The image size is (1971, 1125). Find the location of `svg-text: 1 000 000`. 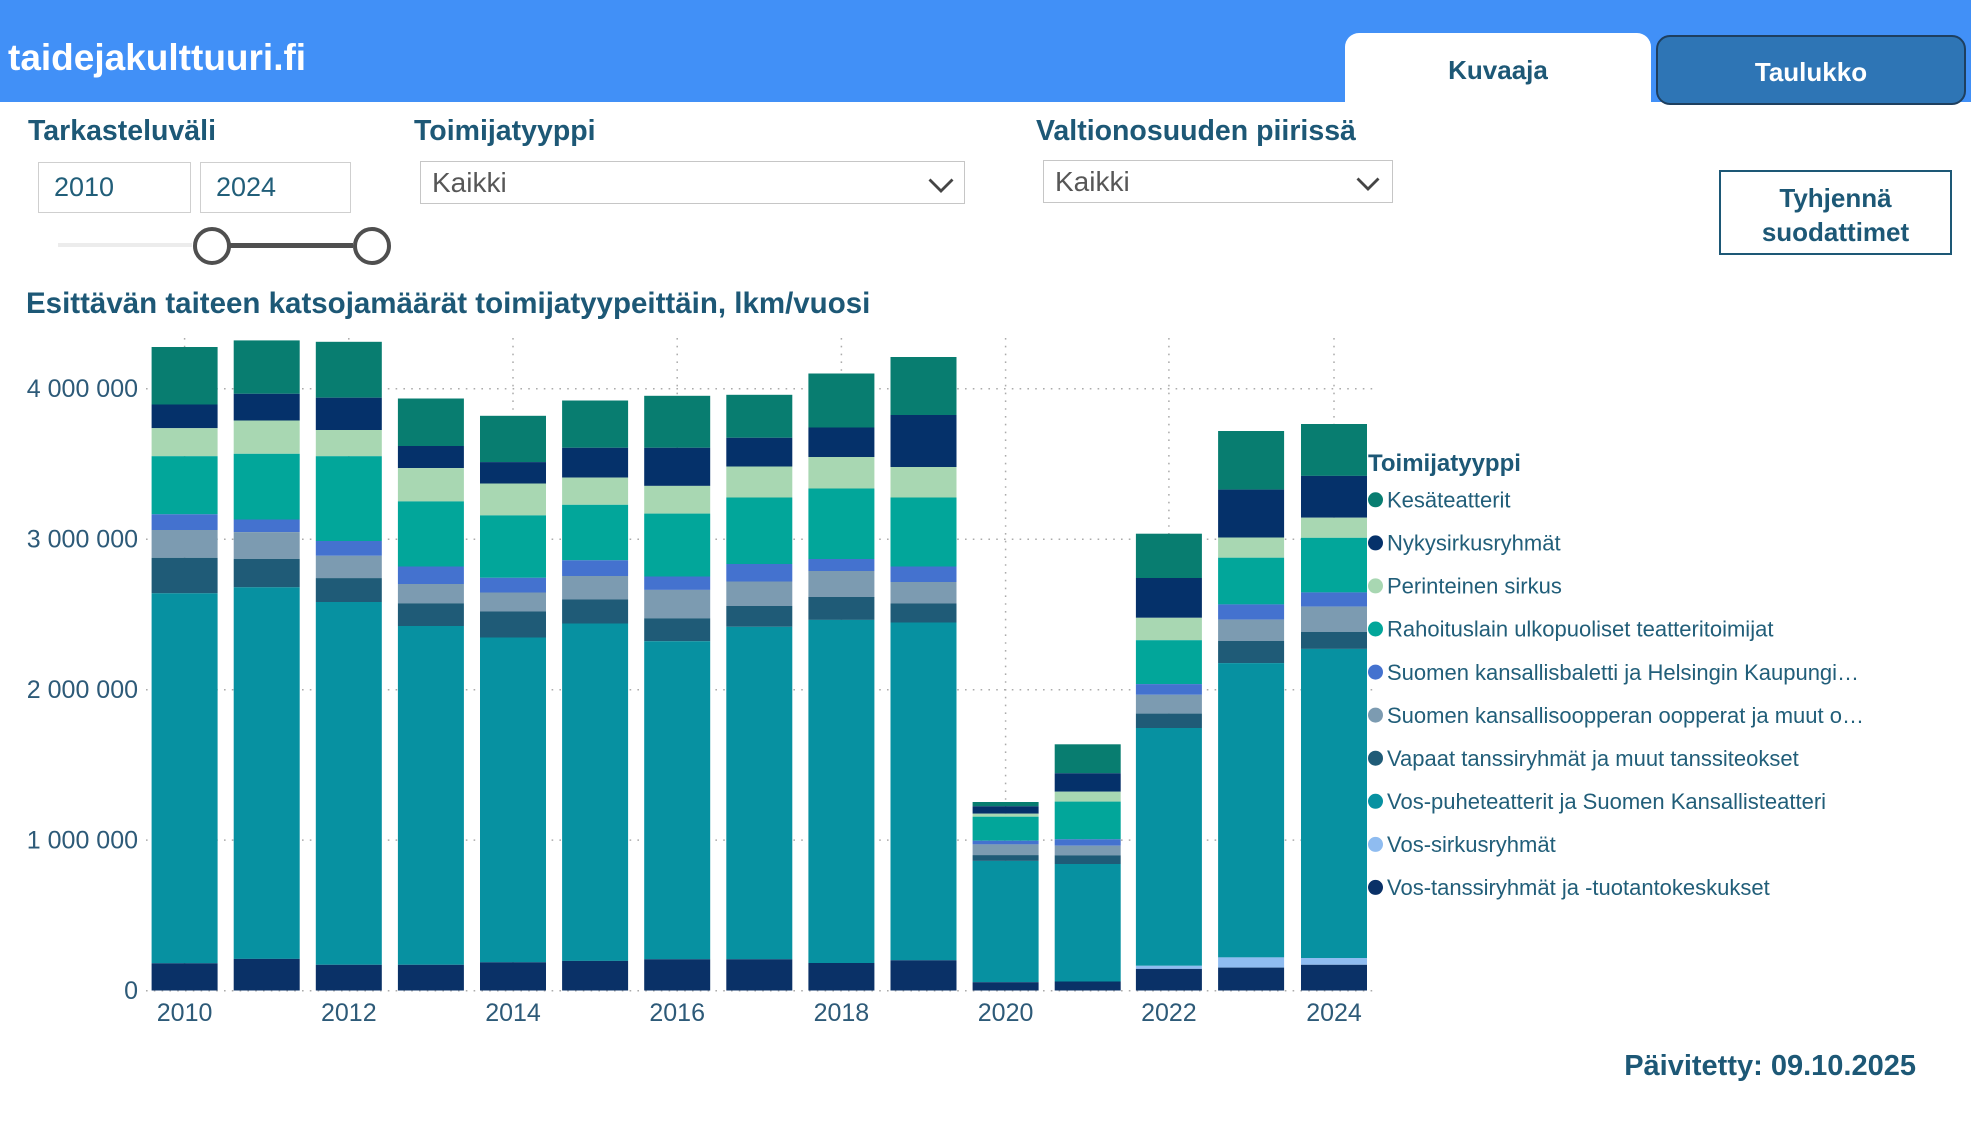

svg-text: 1 000 000 is located at coordinates (82, 840).